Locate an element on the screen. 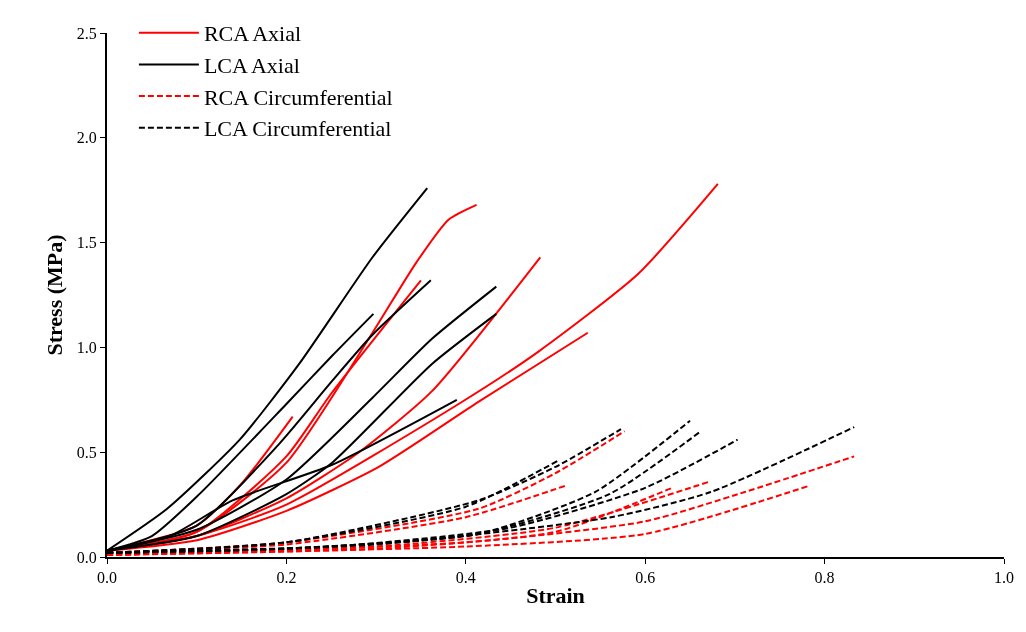 Image resolution: width=1026 pixels, height=632 pixels. x-axis-title: Strain is located at coordinates (555, 595).